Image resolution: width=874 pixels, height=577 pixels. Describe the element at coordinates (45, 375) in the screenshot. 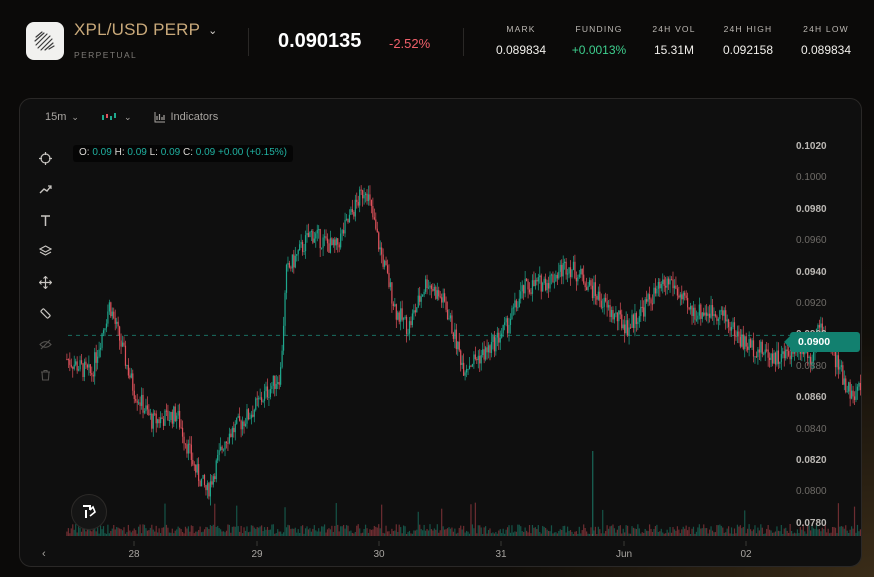

I see `trash-icon` at that location.